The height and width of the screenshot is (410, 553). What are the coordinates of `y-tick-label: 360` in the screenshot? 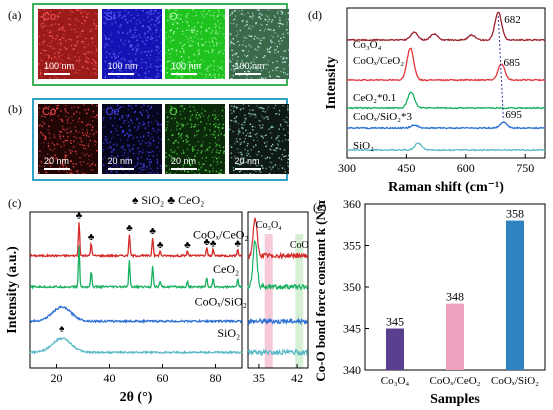 It's located at (352, 205).